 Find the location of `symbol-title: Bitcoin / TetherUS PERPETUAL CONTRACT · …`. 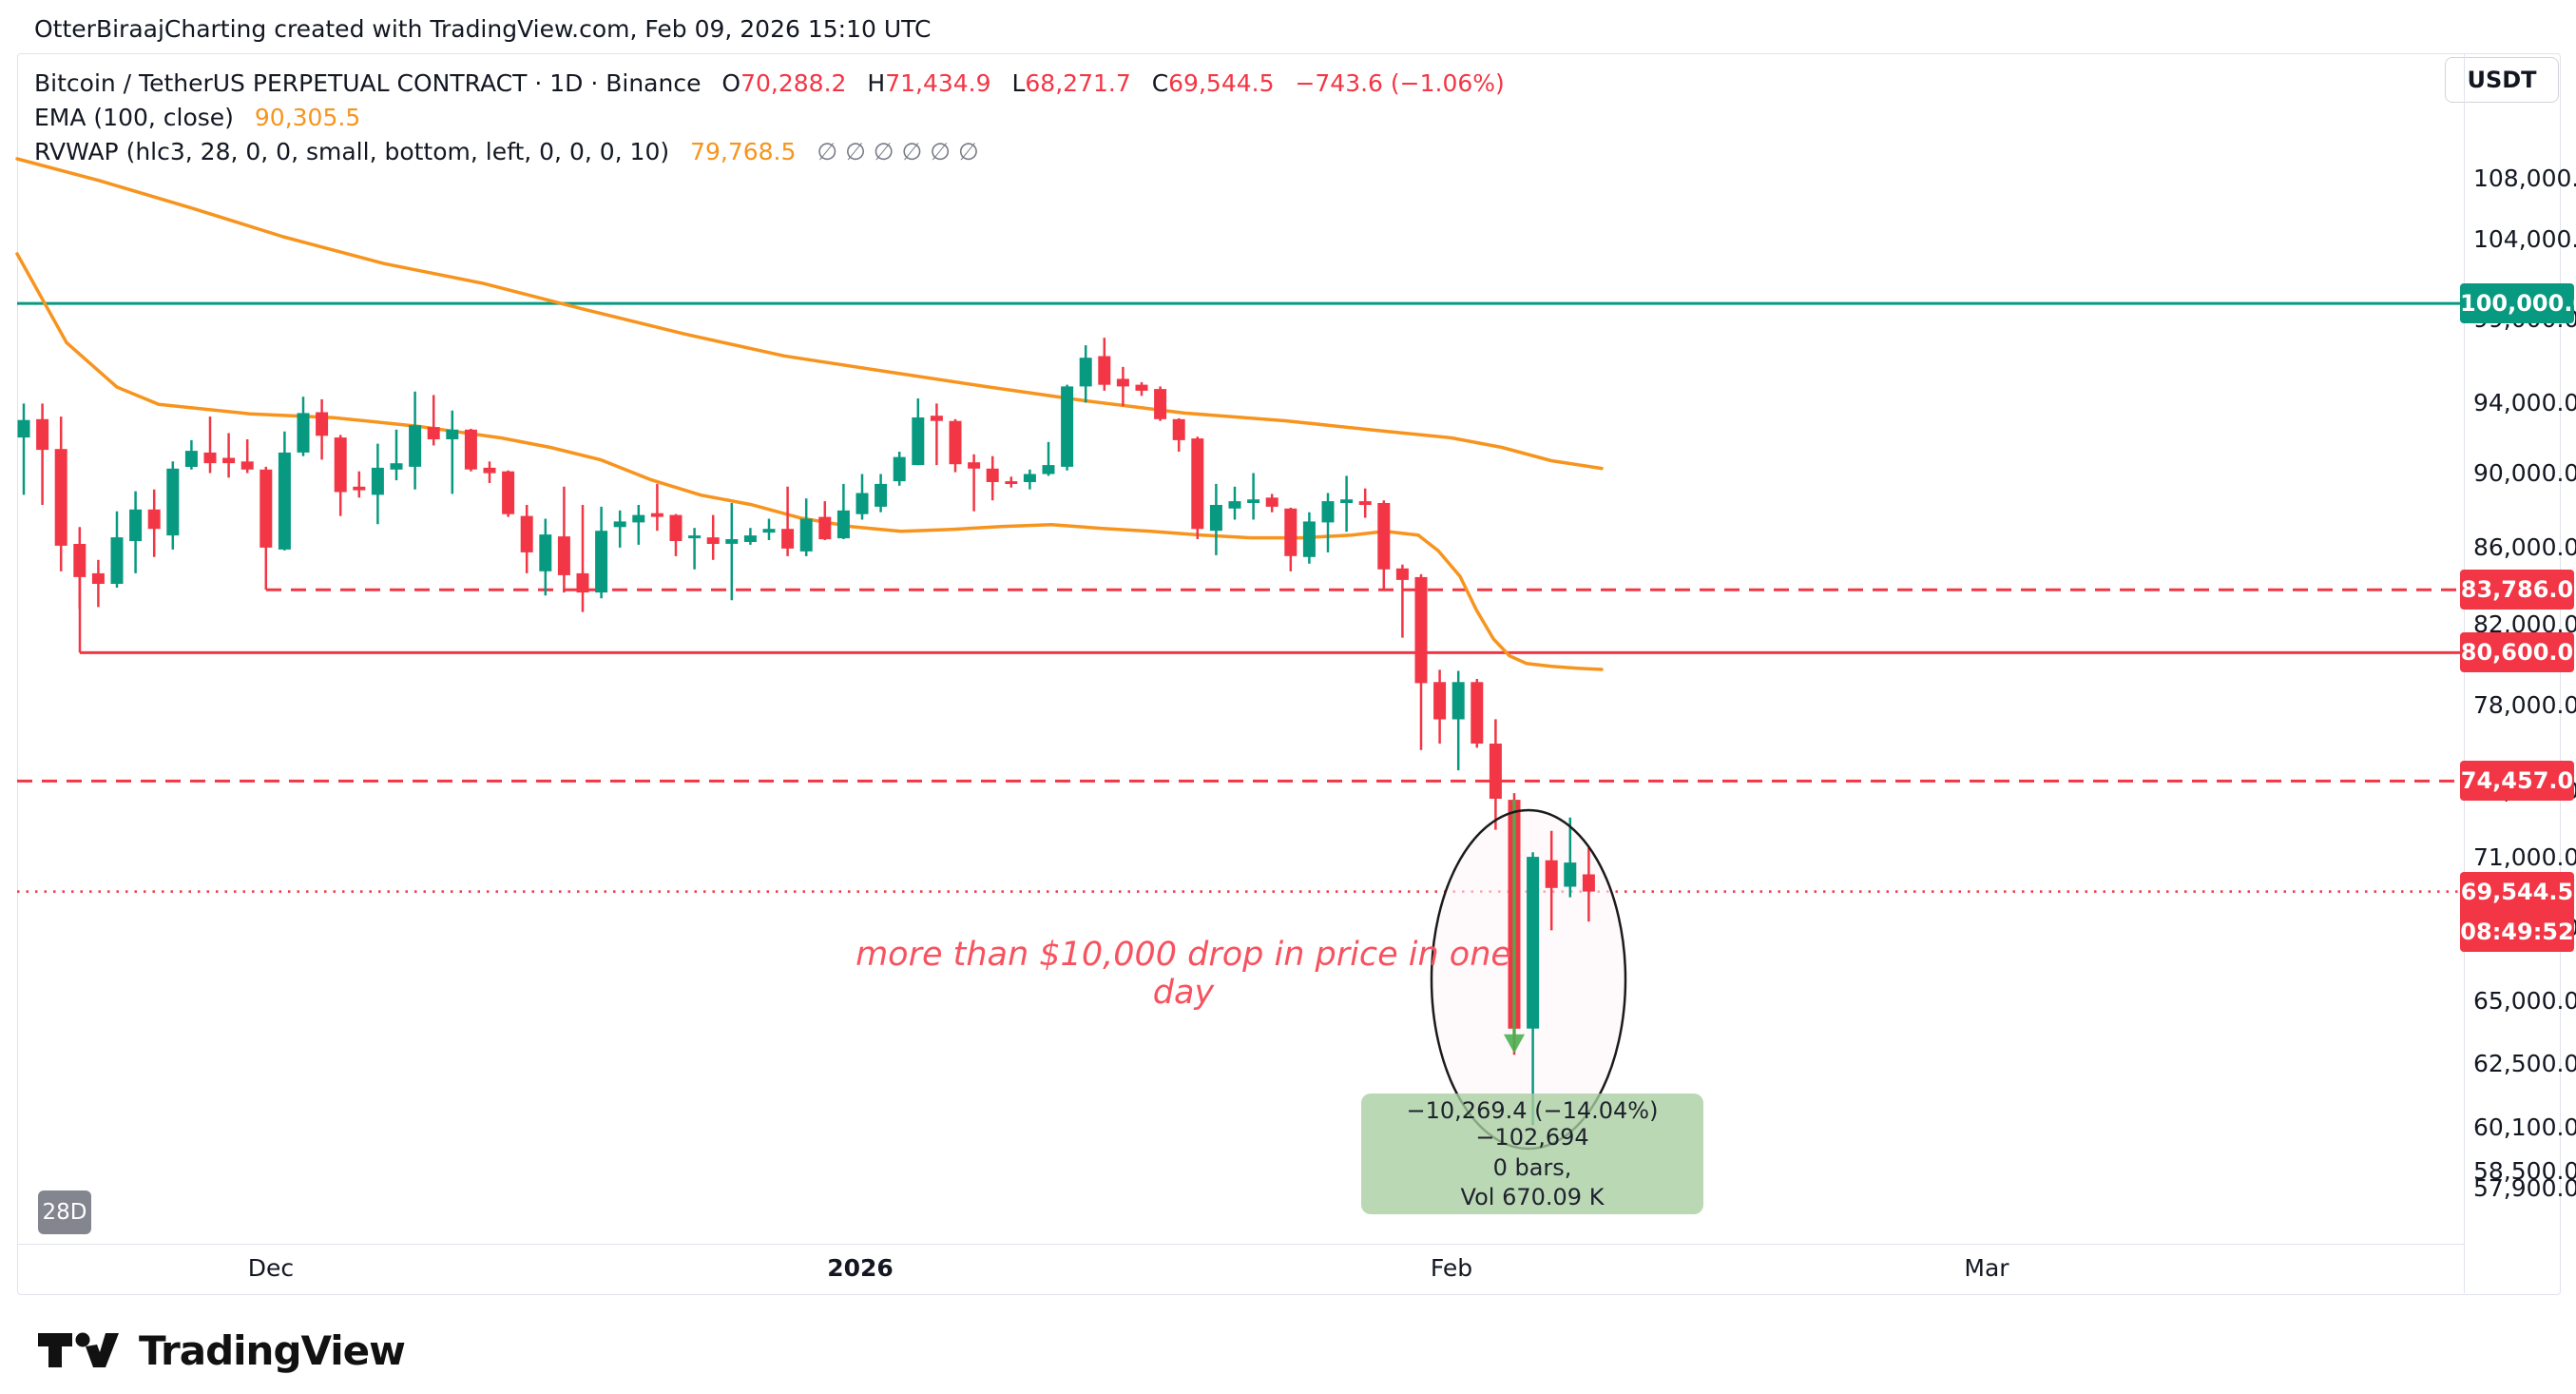

symbol-title: Bitcoin / TetherUS PERPETUAL CONTRACT · … is located at coordinates (368, 83).